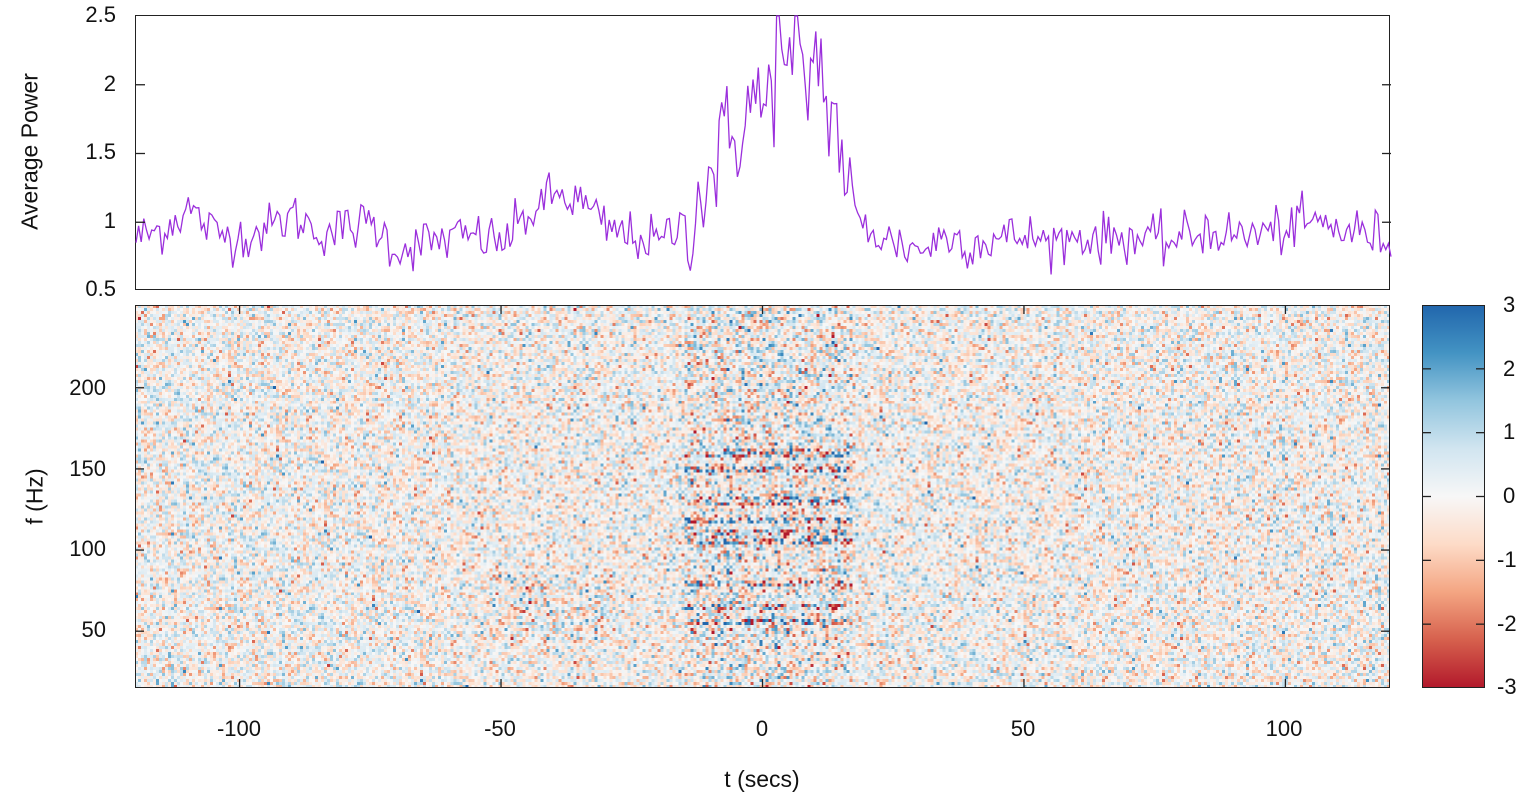 The height and width of the screenshot is (797, 1529). I want to click on top-y-tick-0.5: 0.5, so click(100, 288).